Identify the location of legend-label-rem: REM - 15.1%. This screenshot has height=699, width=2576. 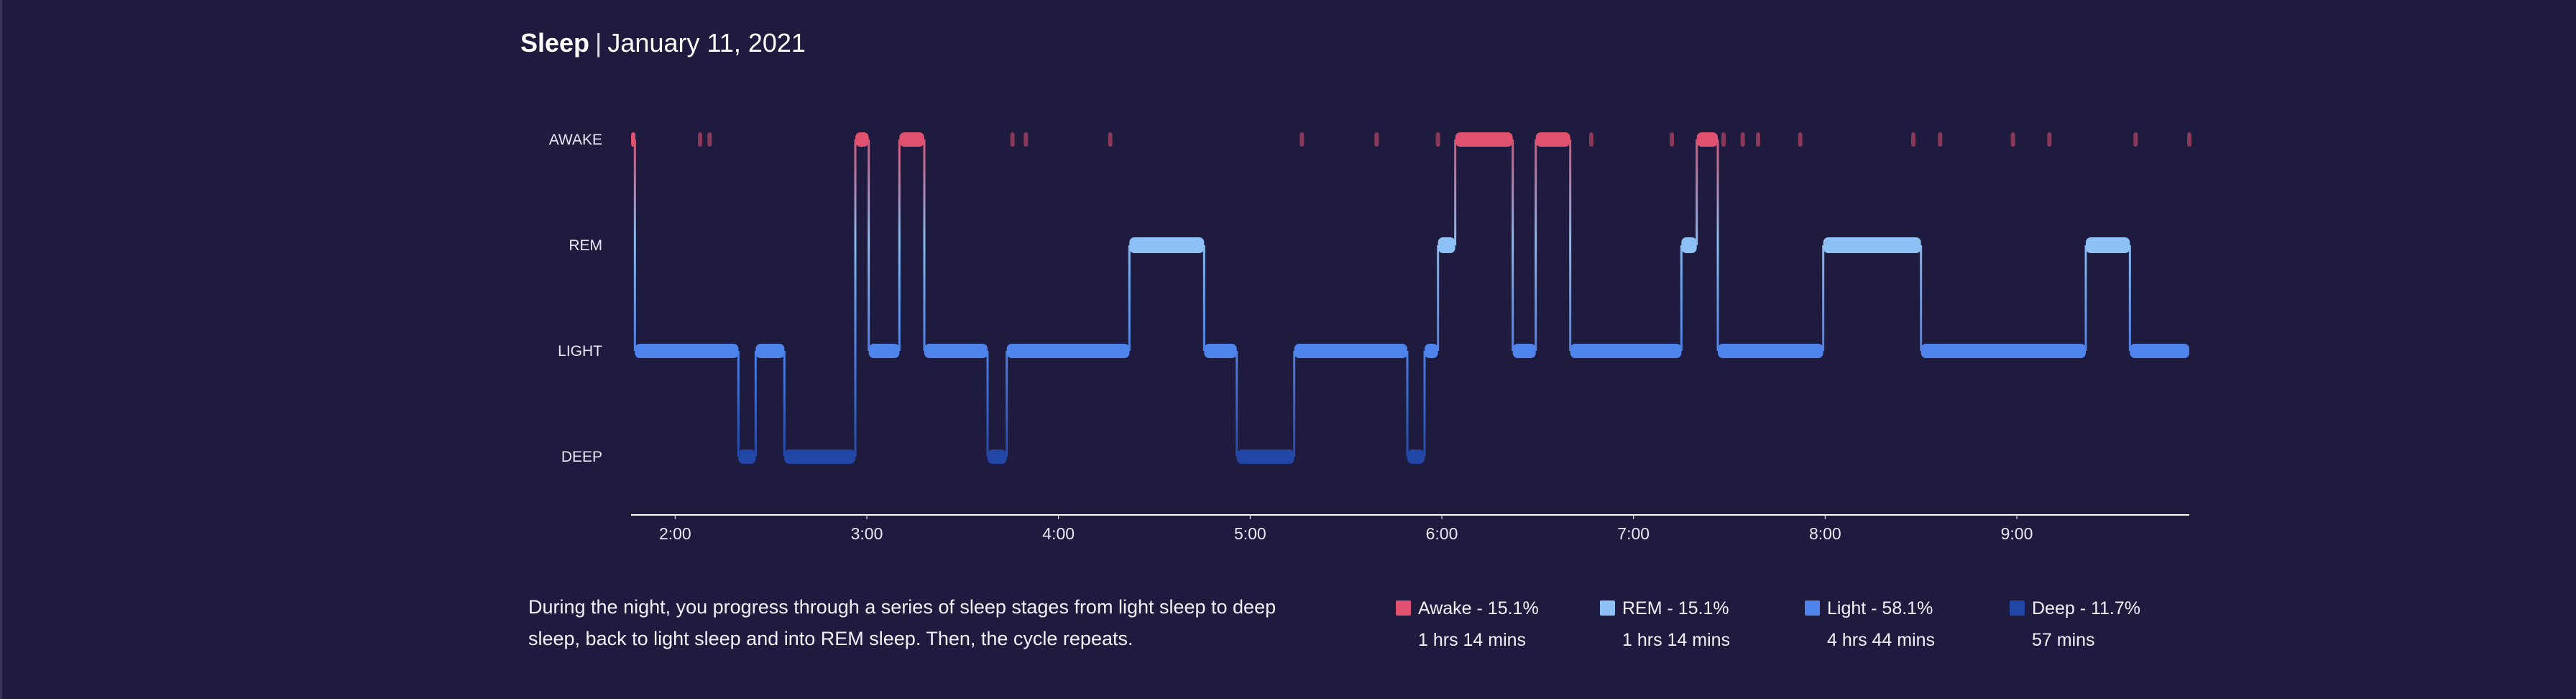
(1675, 608).